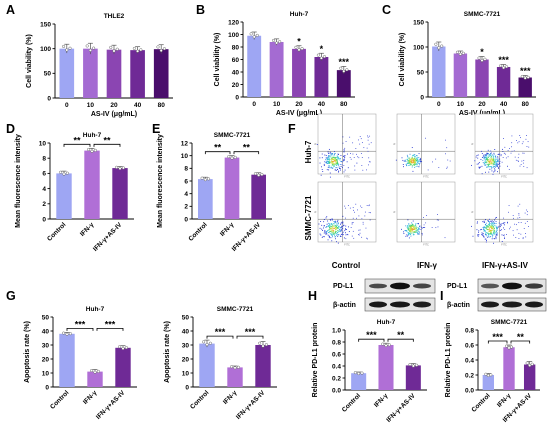  I want to click on x-axis-label: AS-IV (μg/mL), so click(482, 113).